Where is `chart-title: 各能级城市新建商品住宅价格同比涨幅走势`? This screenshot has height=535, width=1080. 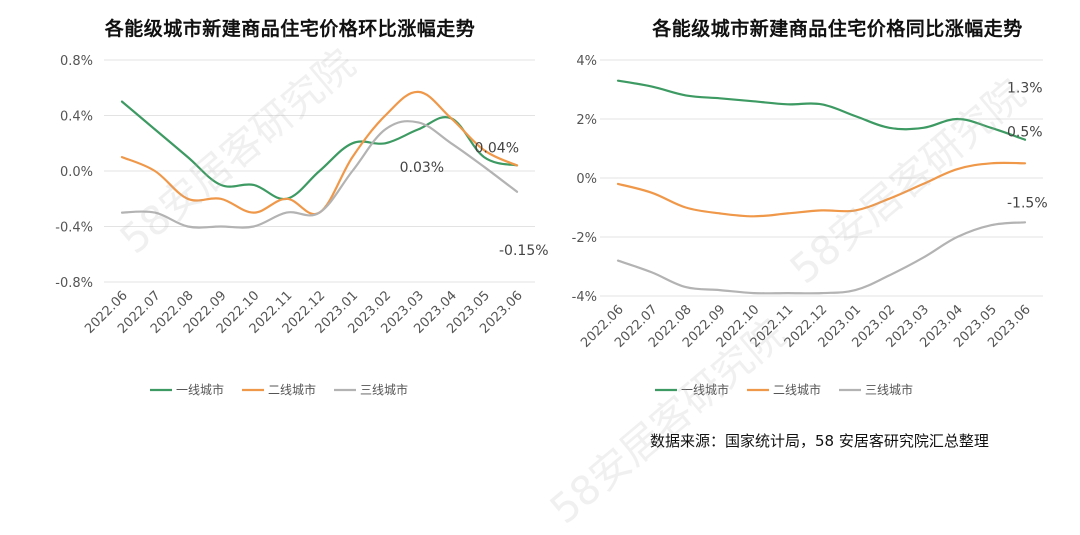
chart-title: 各能级城市新建商品住宅价格同比涨幅走势 is located at coordinates (837, 29).